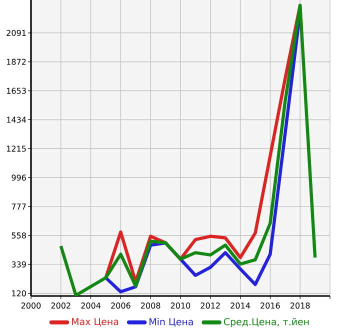 The image size is (345, 335). Describe the element at coordinates (171, 322) in the screenshot. I see `legend-label: Min Цена` at that location.